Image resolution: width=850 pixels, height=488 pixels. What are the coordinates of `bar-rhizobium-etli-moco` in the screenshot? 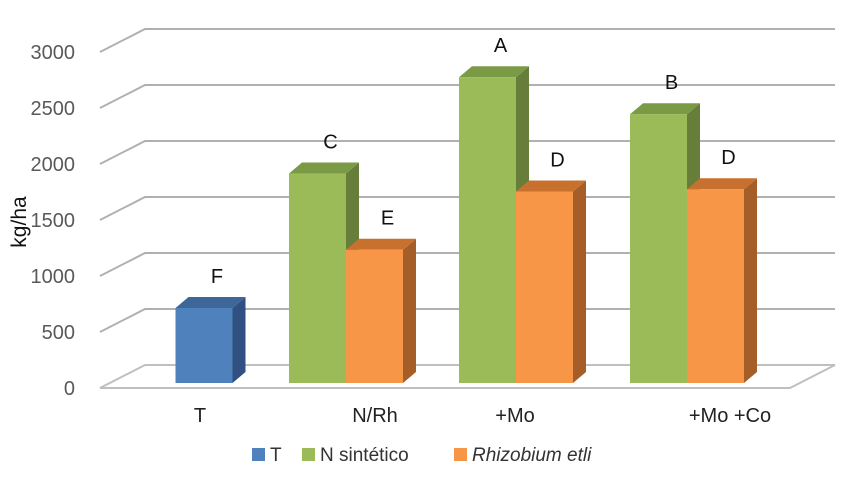 It's located at (722, 280).